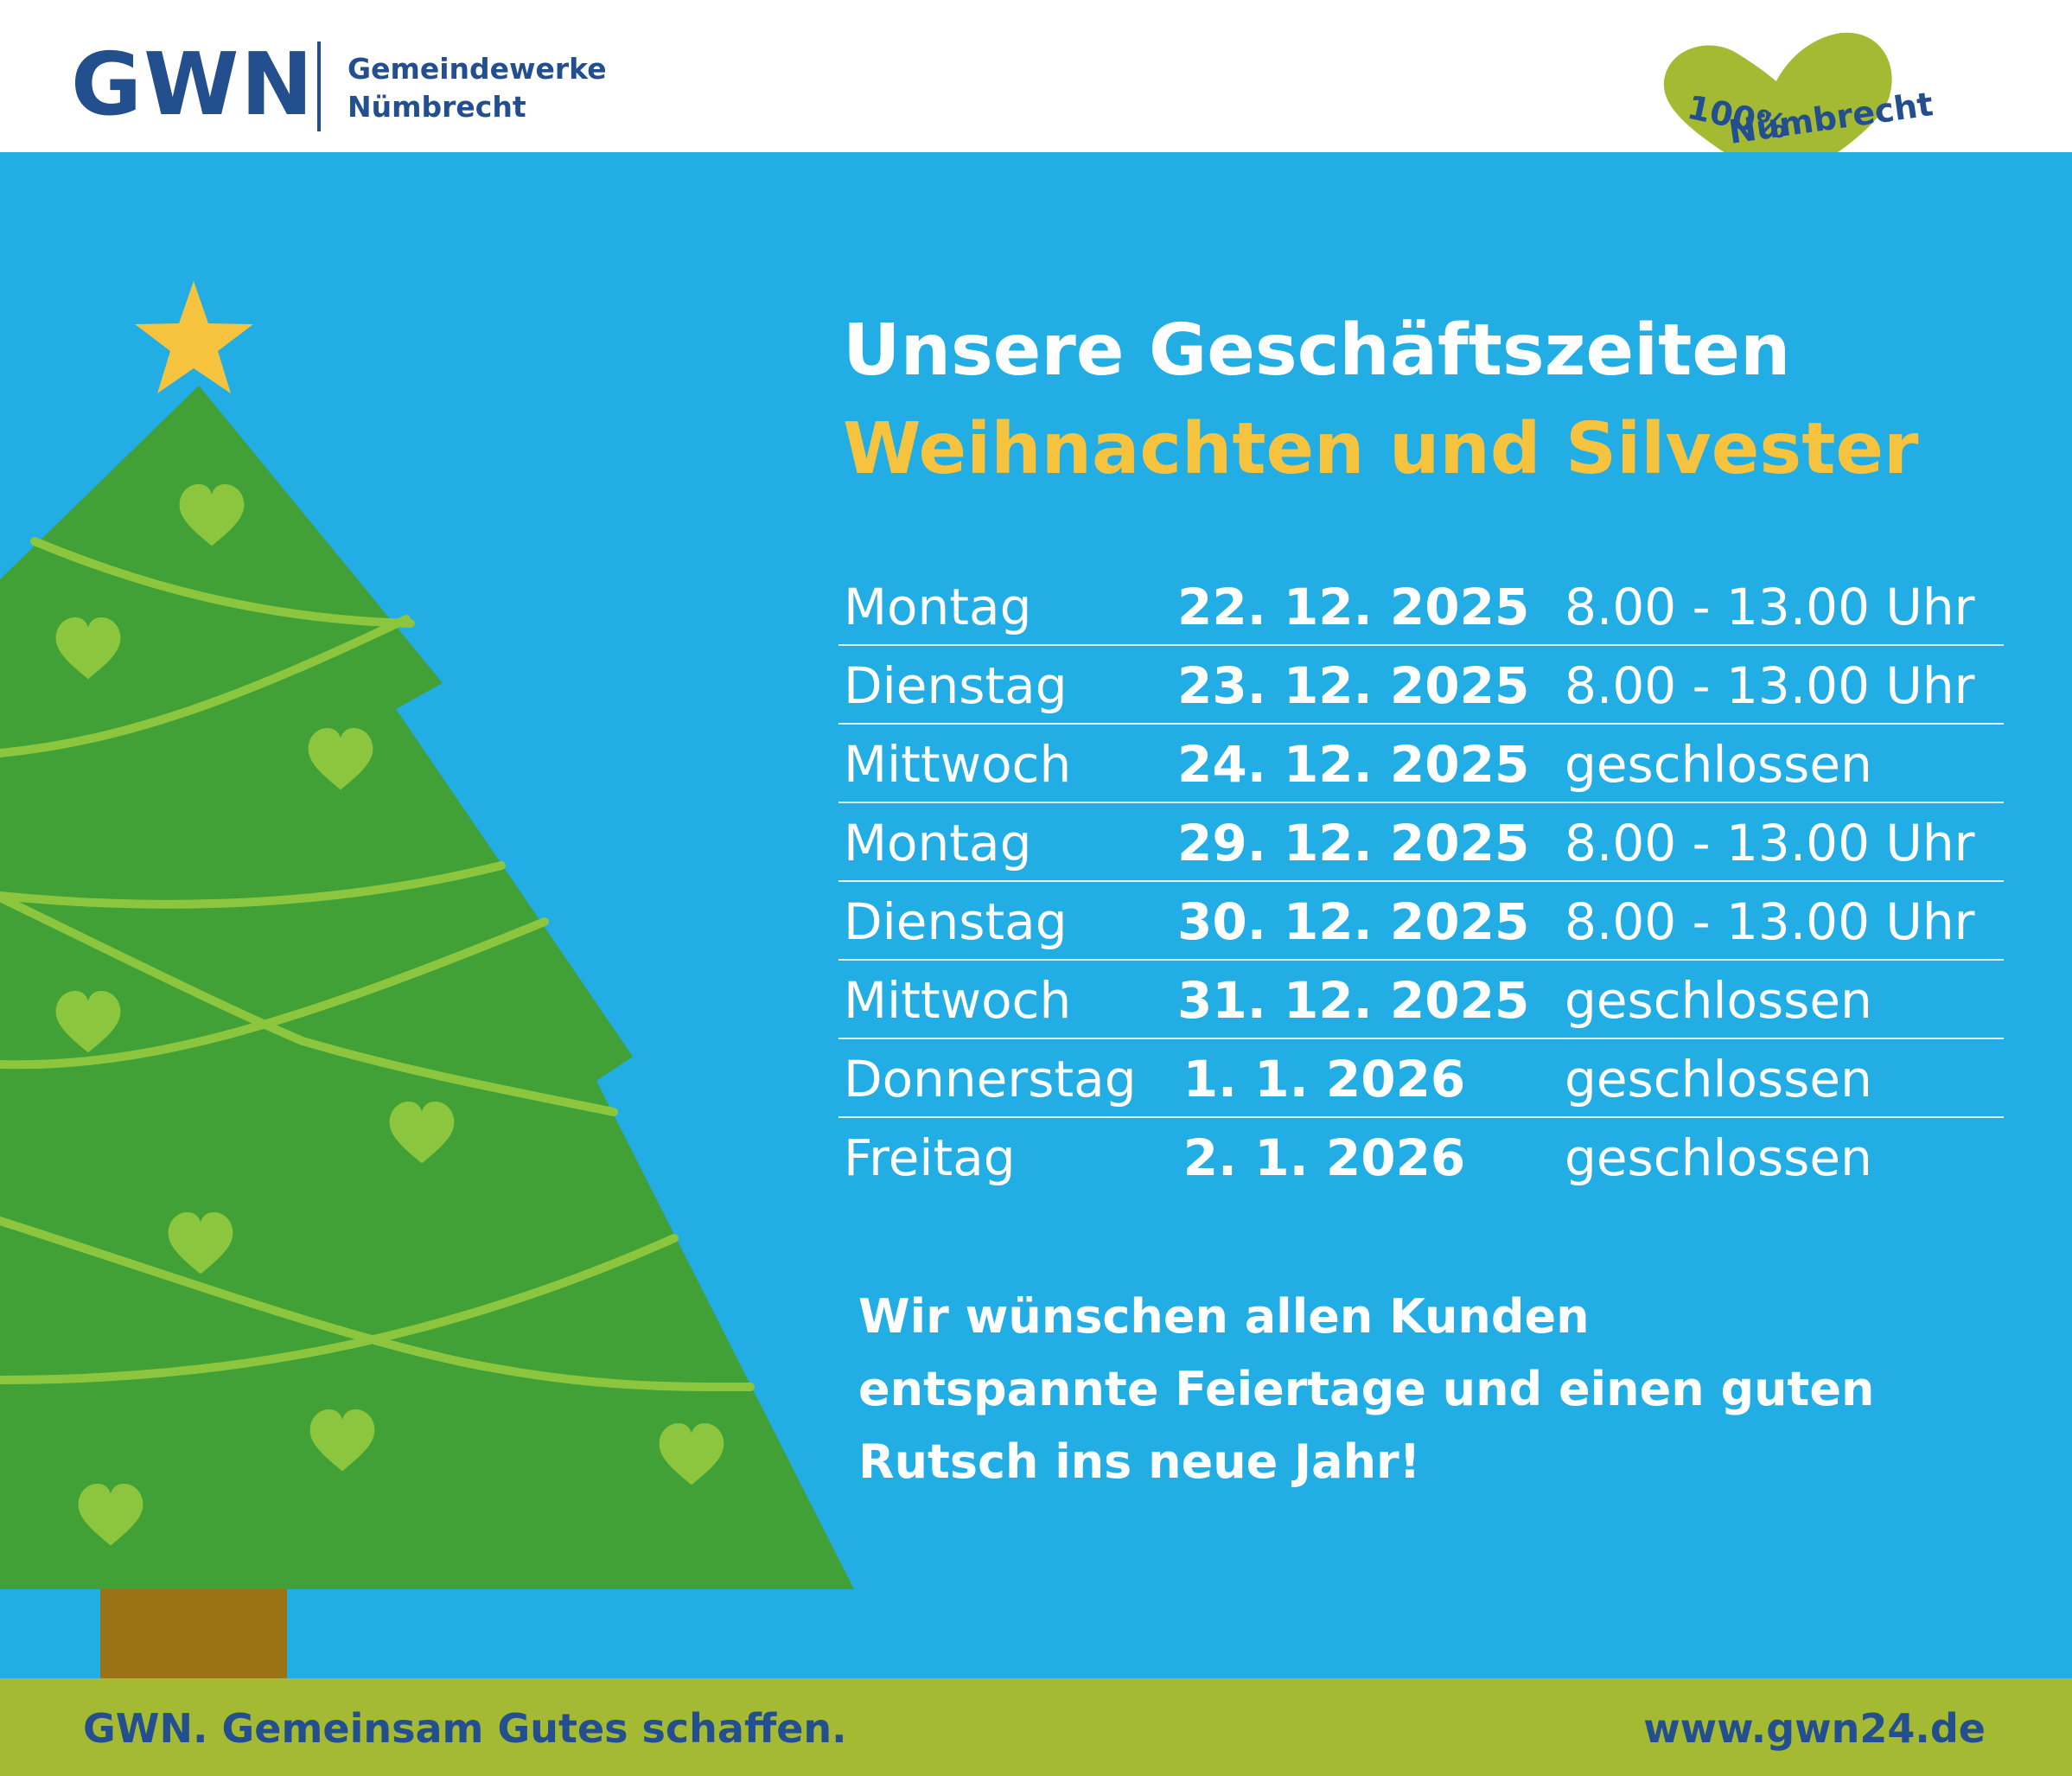 The height and width of the screenshot is (1776, 2072). What do you see at coordinates (1325, 1079) in the screenshot?
I see `schedule-date: 1. 1. 2026` at bounding box center [1325, 1079].